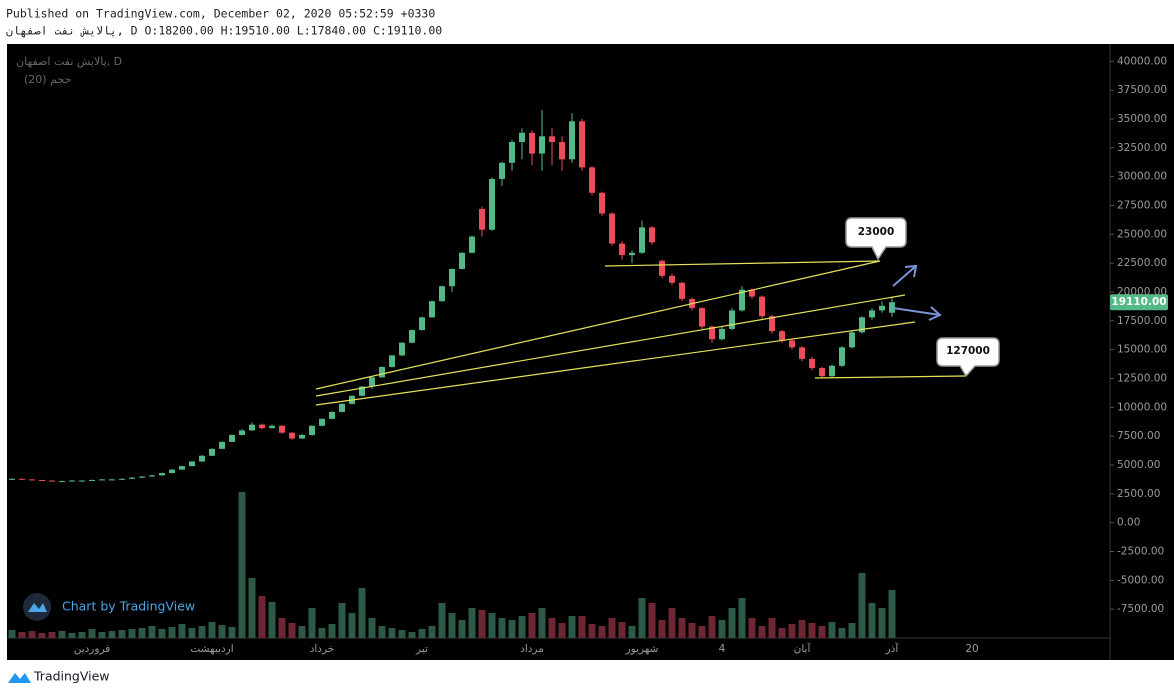 This screenshot has width=1174, height=695. Describe the element at coordinates (1142, 263) in the screenshot. I see `y-tick-label: 22500.00` at that location.